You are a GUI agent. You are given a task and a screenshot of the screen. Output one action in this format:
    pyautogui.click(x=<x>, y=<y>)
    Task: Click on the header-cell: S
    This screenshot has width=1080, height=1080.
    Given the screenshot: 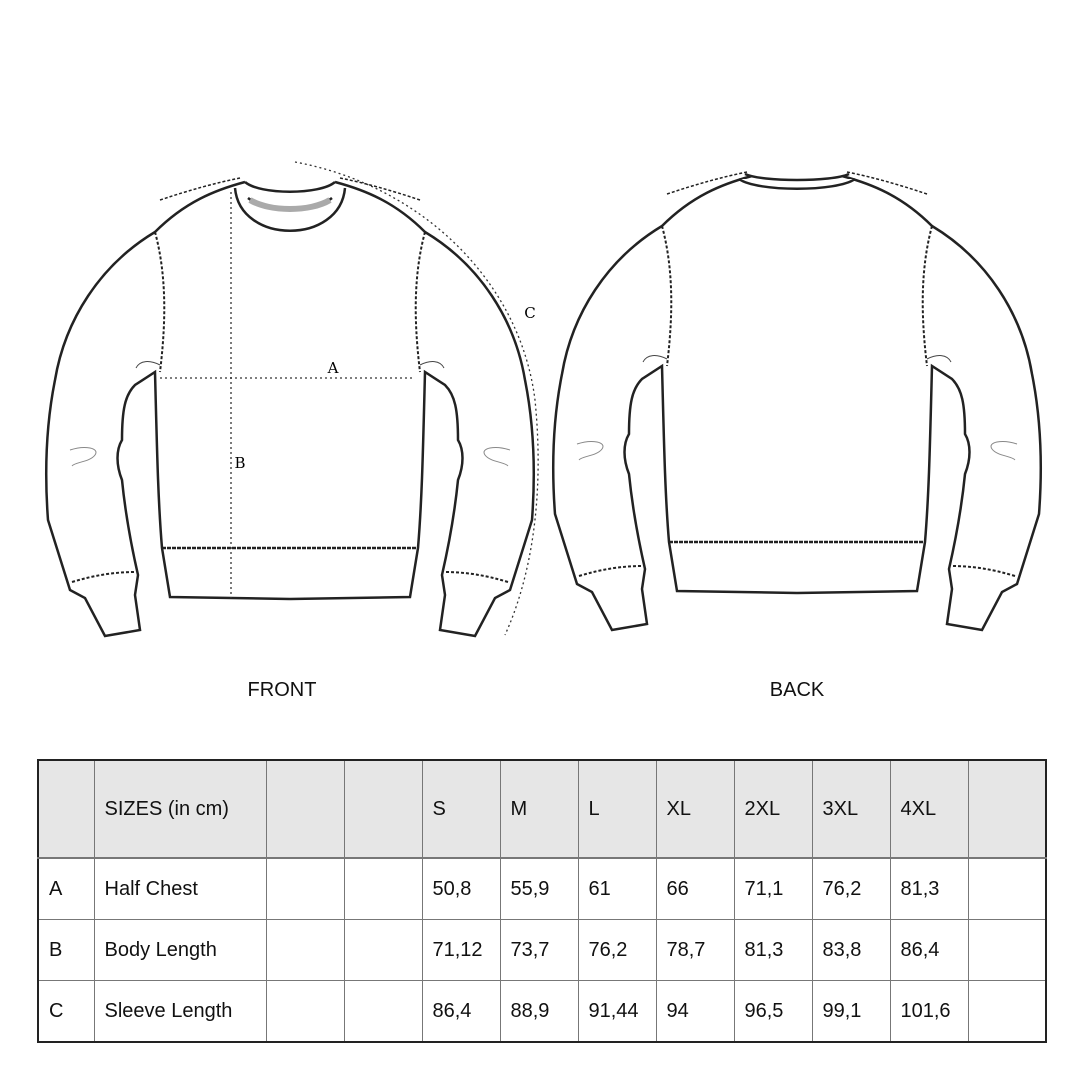 What is the action you would take?
    pyautogui.click(x=461, y=809)
    